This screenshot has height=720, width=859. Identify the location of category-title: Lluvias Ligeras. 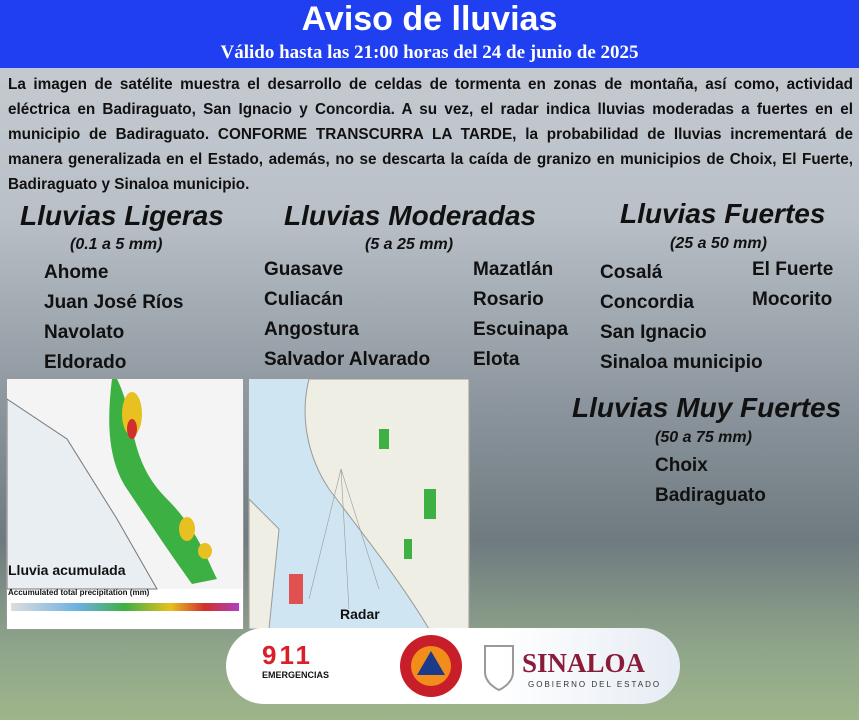
(122, 215).